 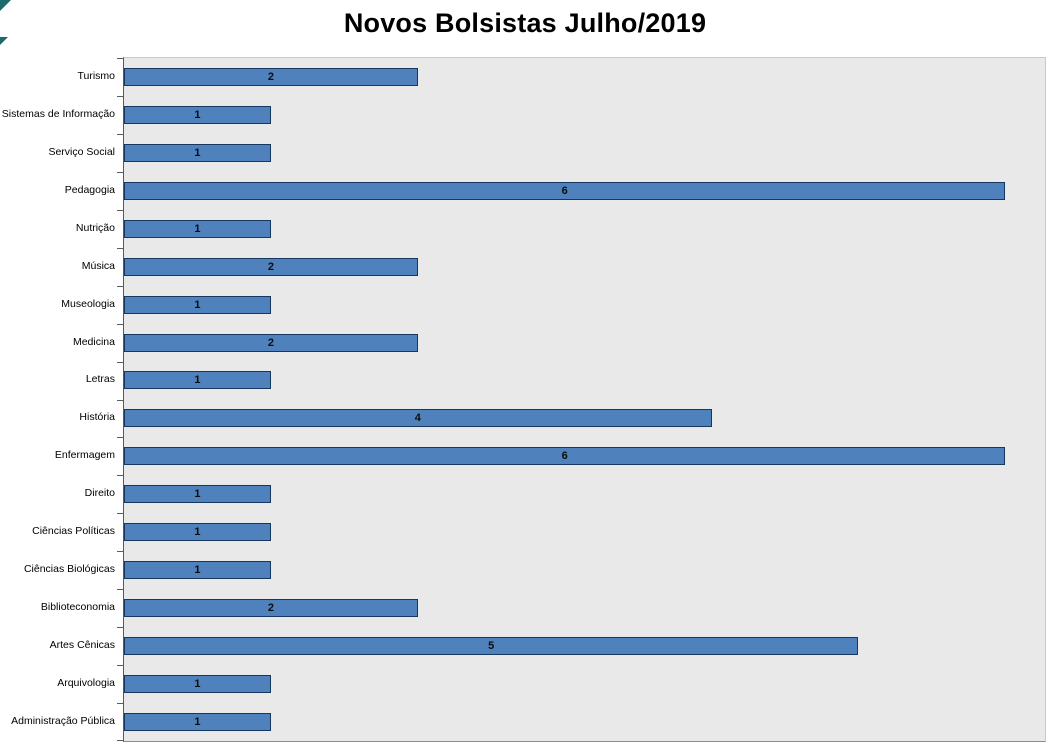 I want to click on category-label: Artes Cênicas, so click(x=82, y=645).